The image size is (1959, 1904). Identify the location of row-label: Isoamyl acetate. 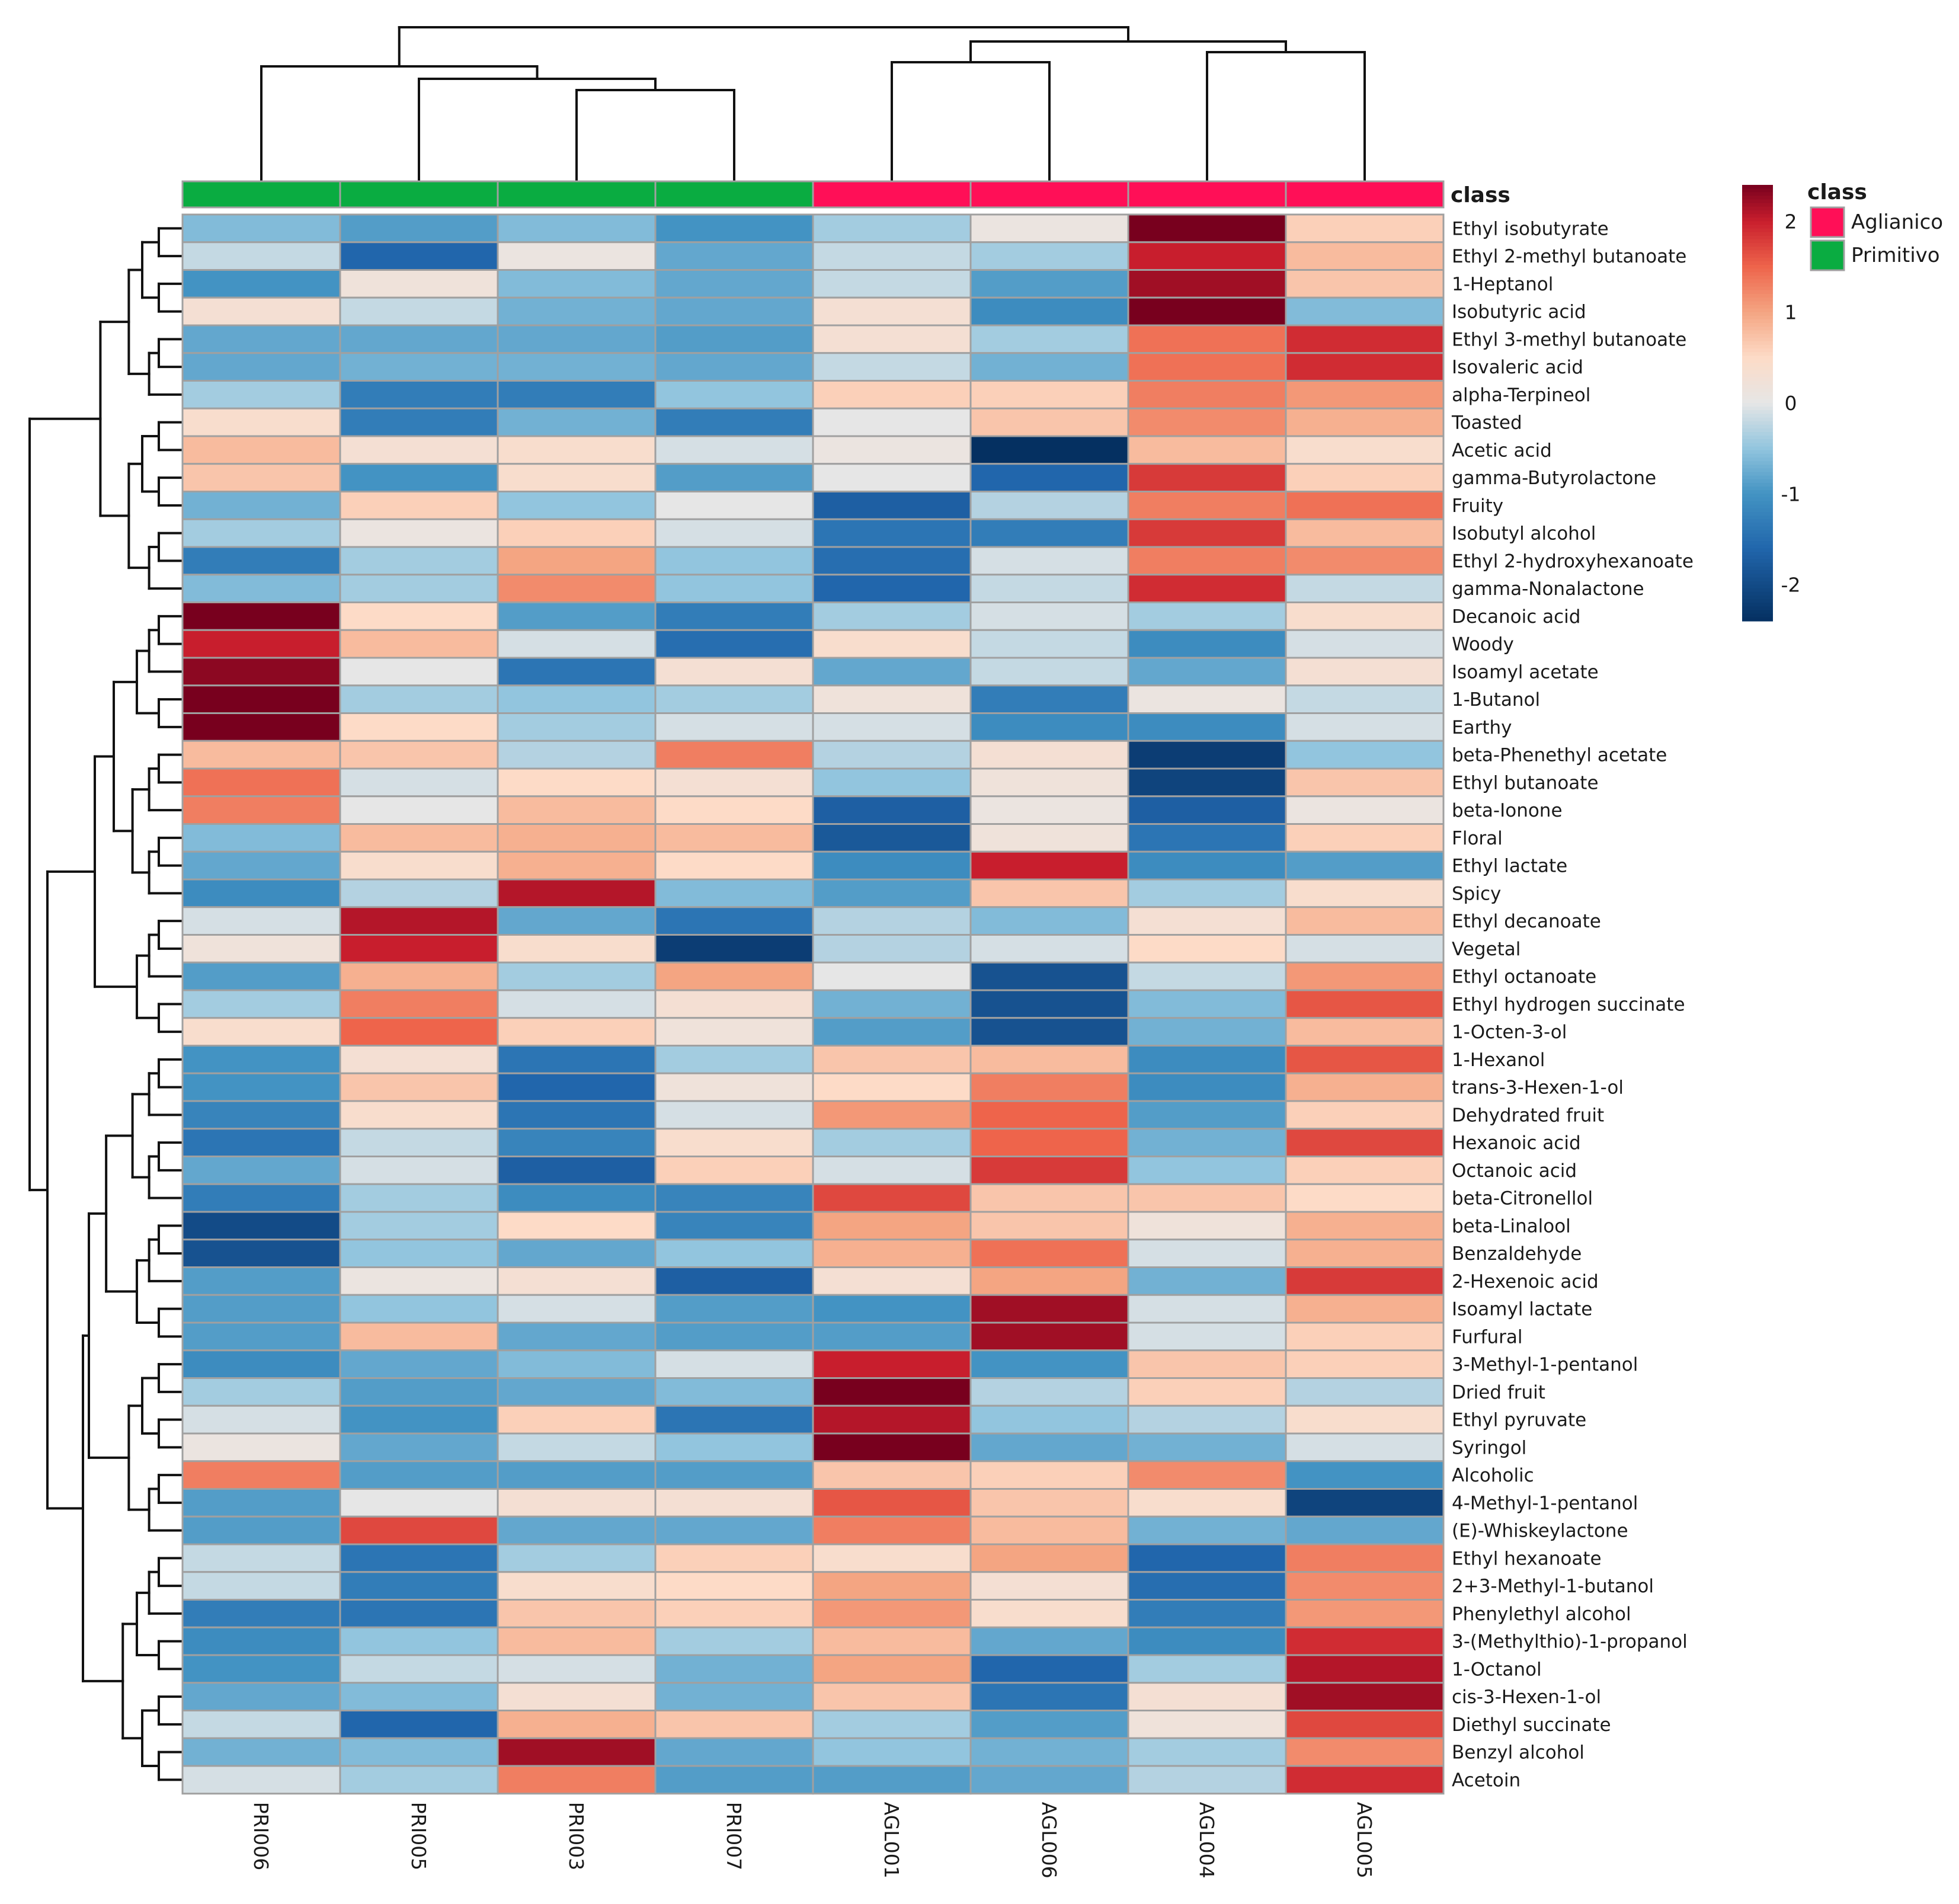
(1525, 672).